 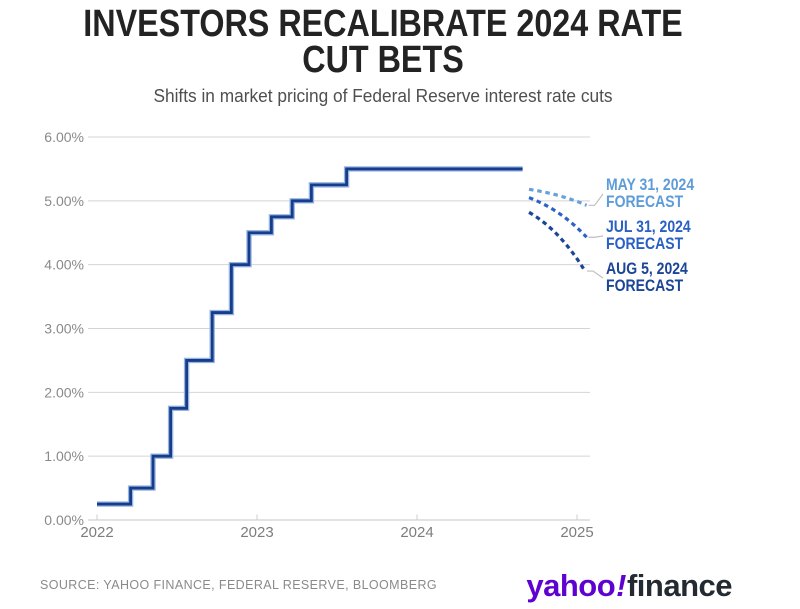 What do you see at coordinates (256, 532) in the screenshot?
I see `x-axis-tick-label: 2023` at bounding box center [256, 532].